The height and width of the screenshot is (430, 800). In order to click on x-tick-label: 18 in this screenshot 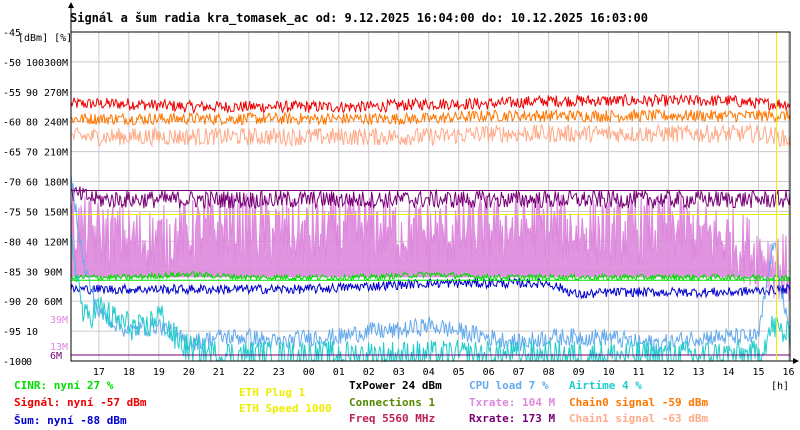, I will do `click(129, 372)`.